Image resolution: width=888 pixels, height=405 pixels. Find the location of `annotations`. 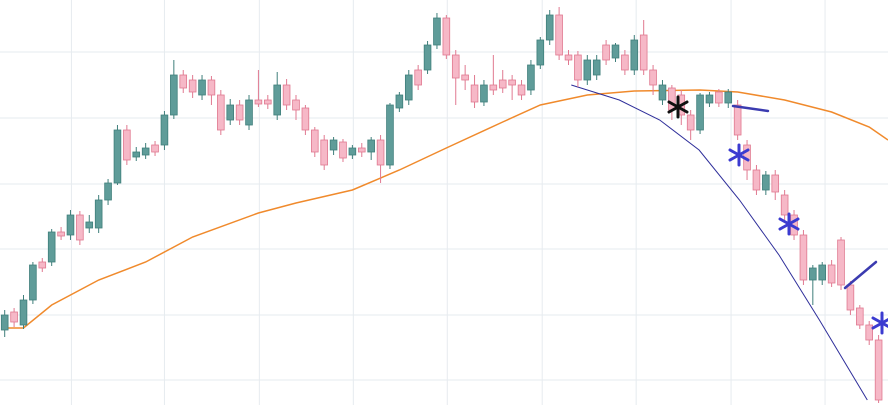

annotations is located at coordinates (777, 215).